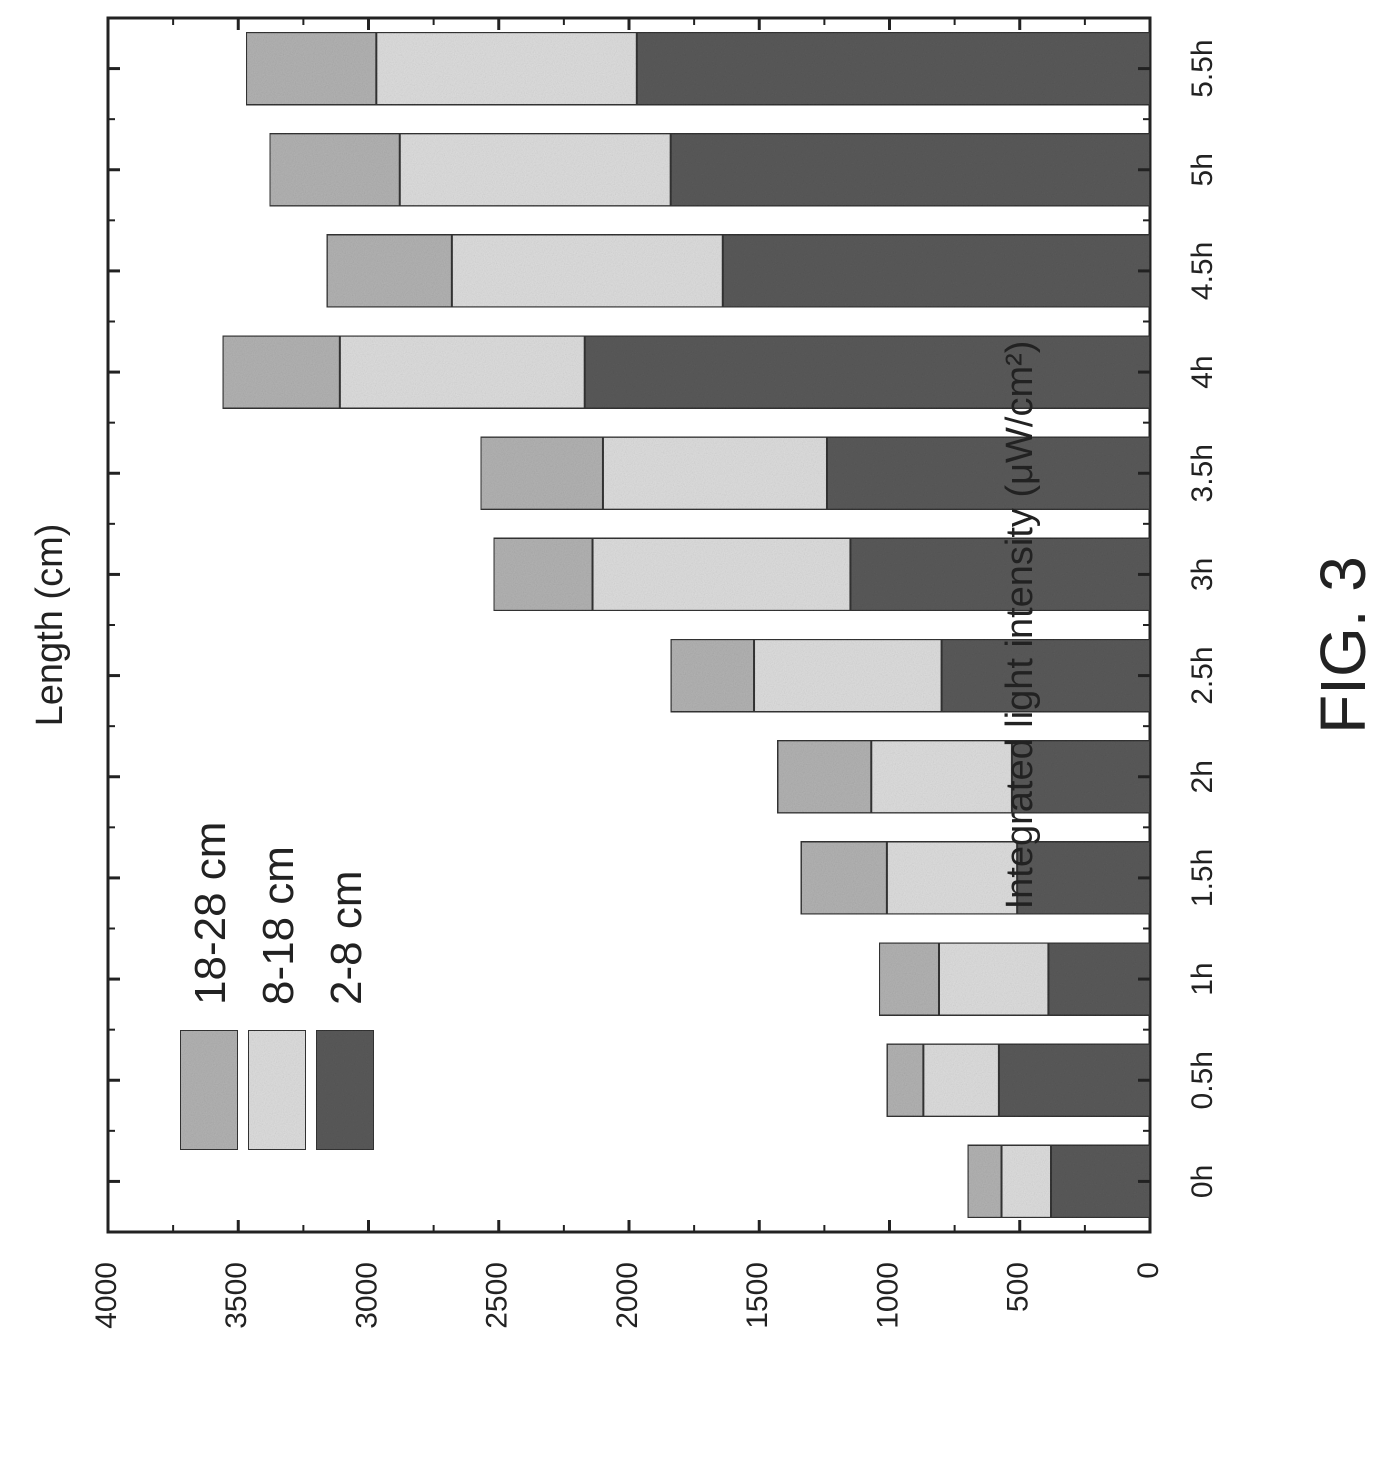  I want to click on bar-1.5h-series-2, so click(843, 878).